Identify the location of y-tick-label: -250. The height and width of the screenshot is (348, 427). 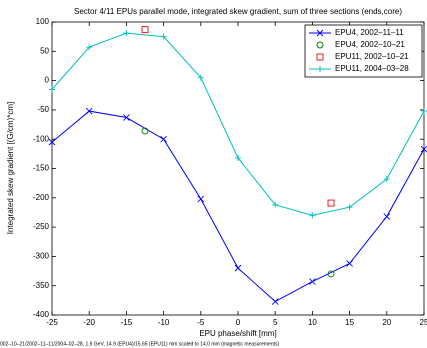
(41, 226).